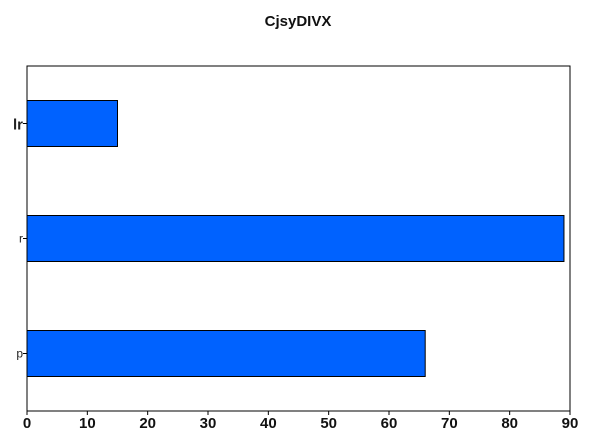 The width and height of the screenshot is (592, 444). I want to click on y-tick-label-r: r, so click(21, 239).